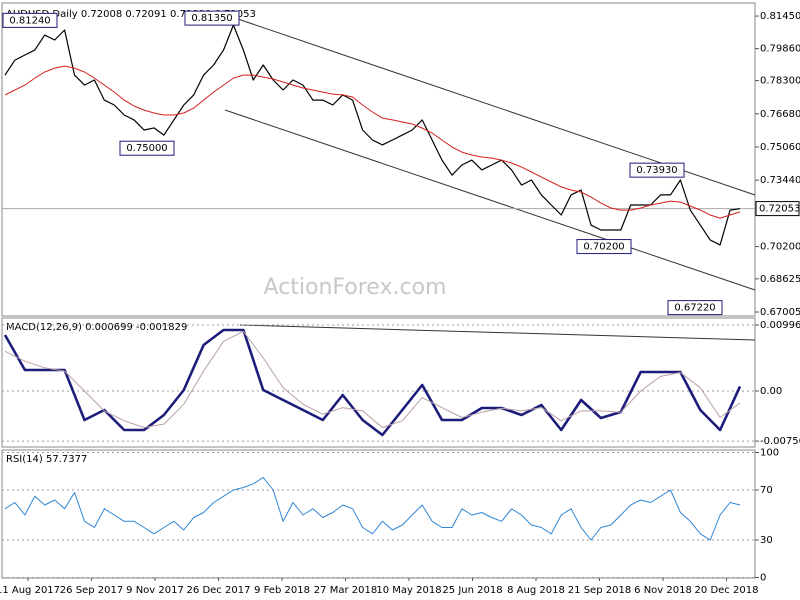 This screenshot has height=600, width=800. I want to click on x-tick-label: 21 Sep 2018, so click(599, 590).